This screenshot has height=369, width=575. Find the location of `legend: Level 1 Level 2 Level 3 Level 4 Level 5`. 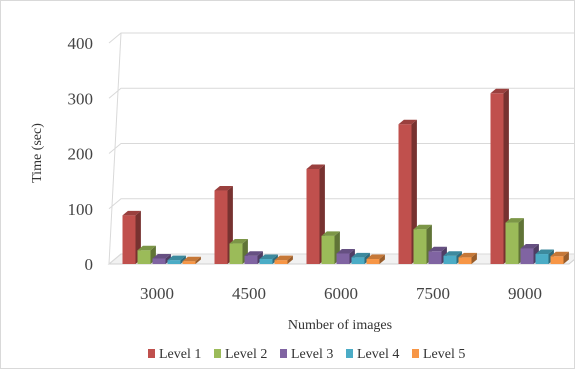

legend: Level 1 Level 2 Level 3 Level 4 Level 5 is located at coordinates (306, 354).